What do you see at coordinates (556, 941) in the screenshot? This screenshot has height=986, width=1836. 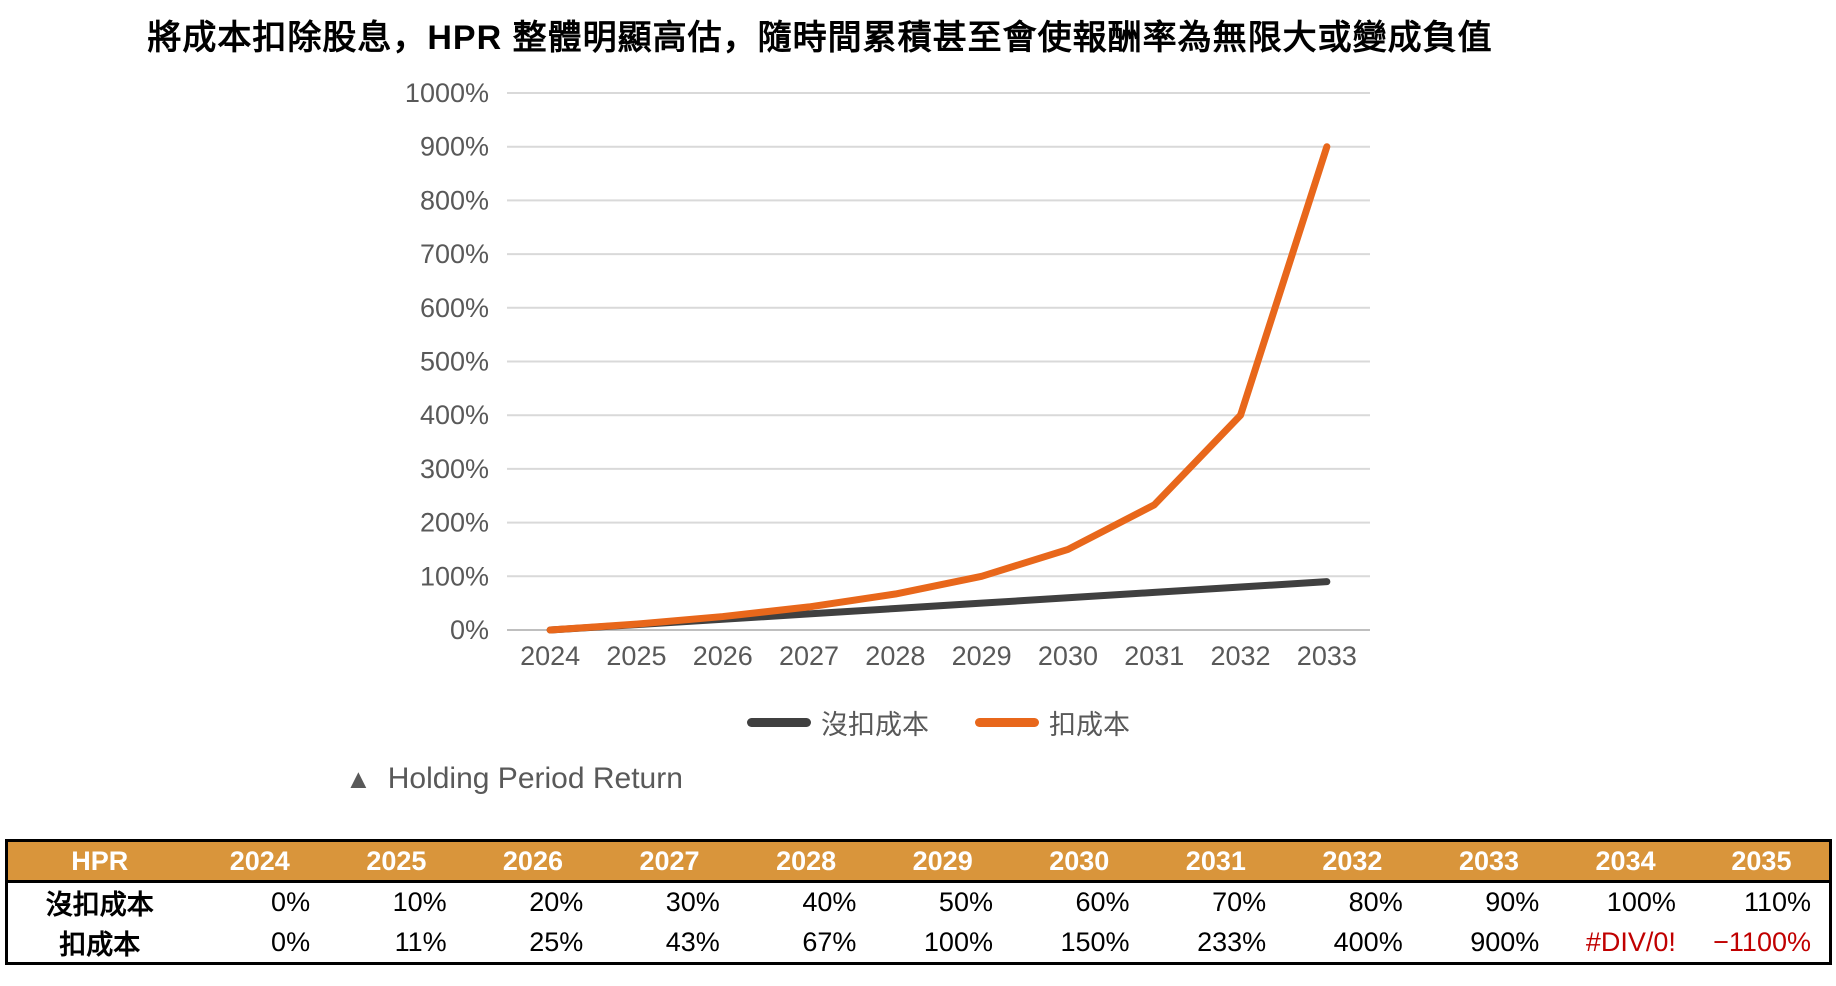 I see `table-value-cell: 25%` at bounding box center [556, 941].